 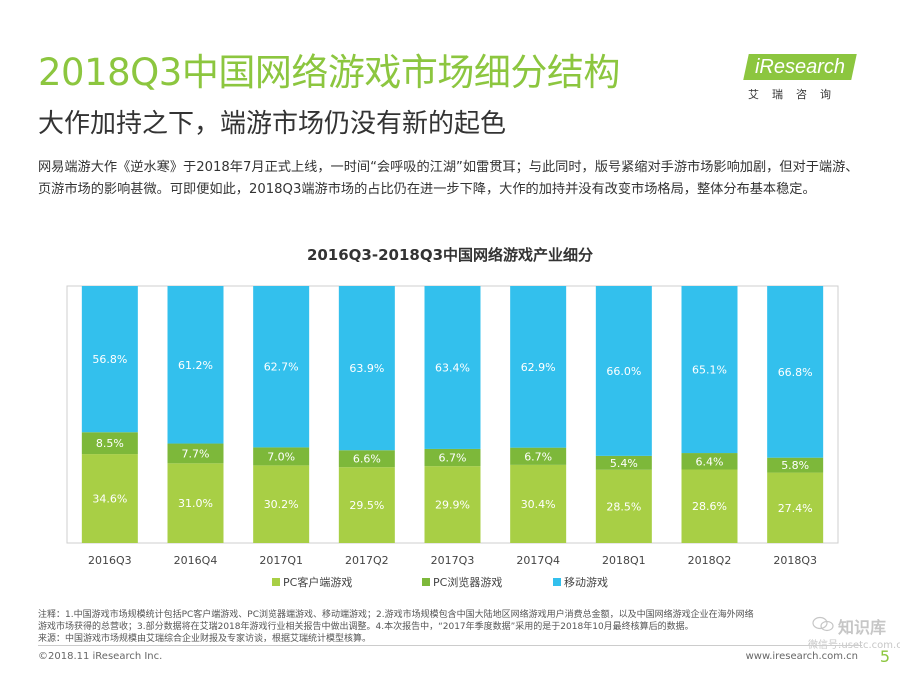 I want to click on bar-segment-2018Q2-s1, so click(x=709, y=461).